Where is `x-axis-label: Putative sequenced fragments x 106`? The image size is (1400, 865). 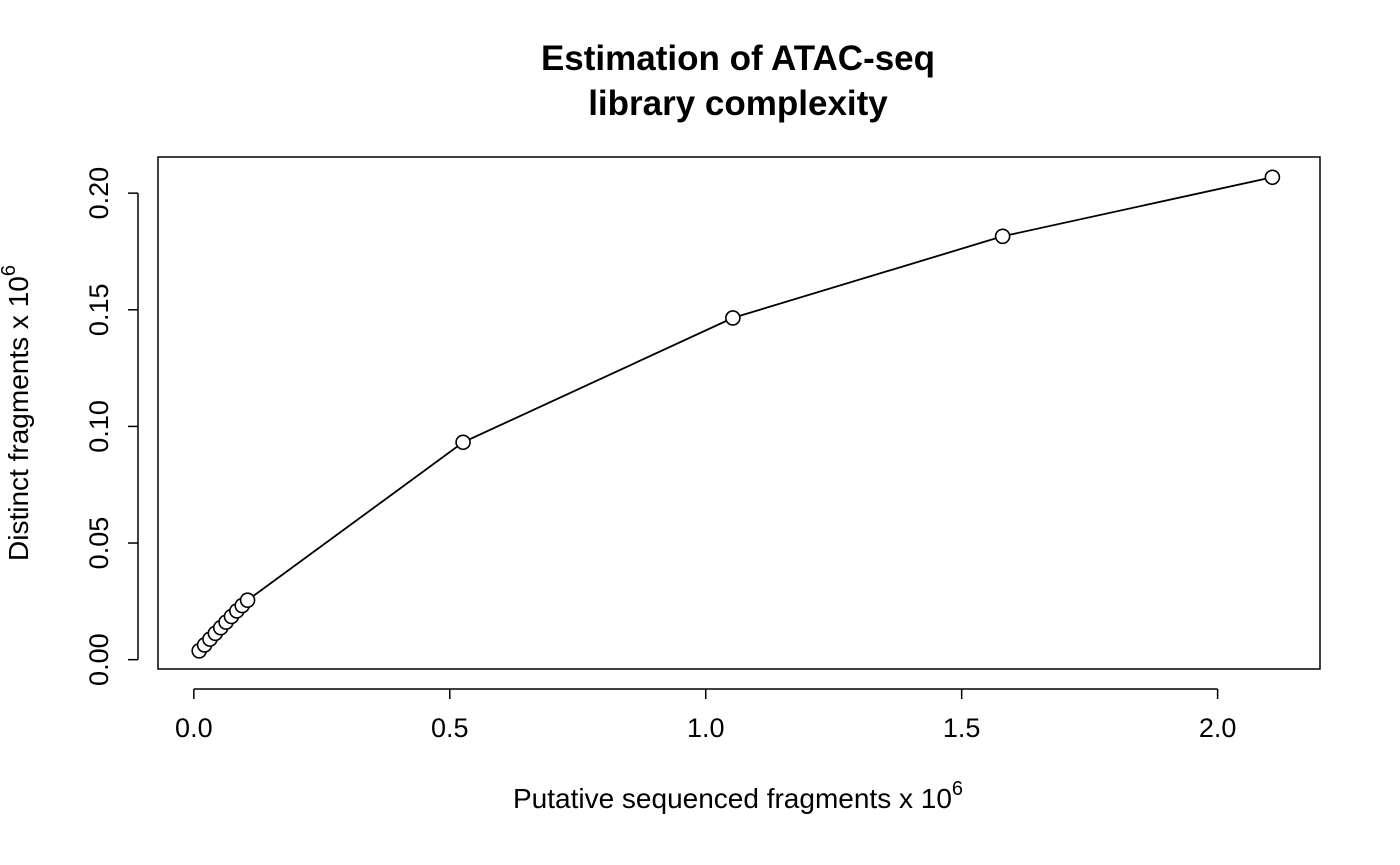 x-axis-label: Putative sequenced fragments x 106 is located at coordinates (738, 796).